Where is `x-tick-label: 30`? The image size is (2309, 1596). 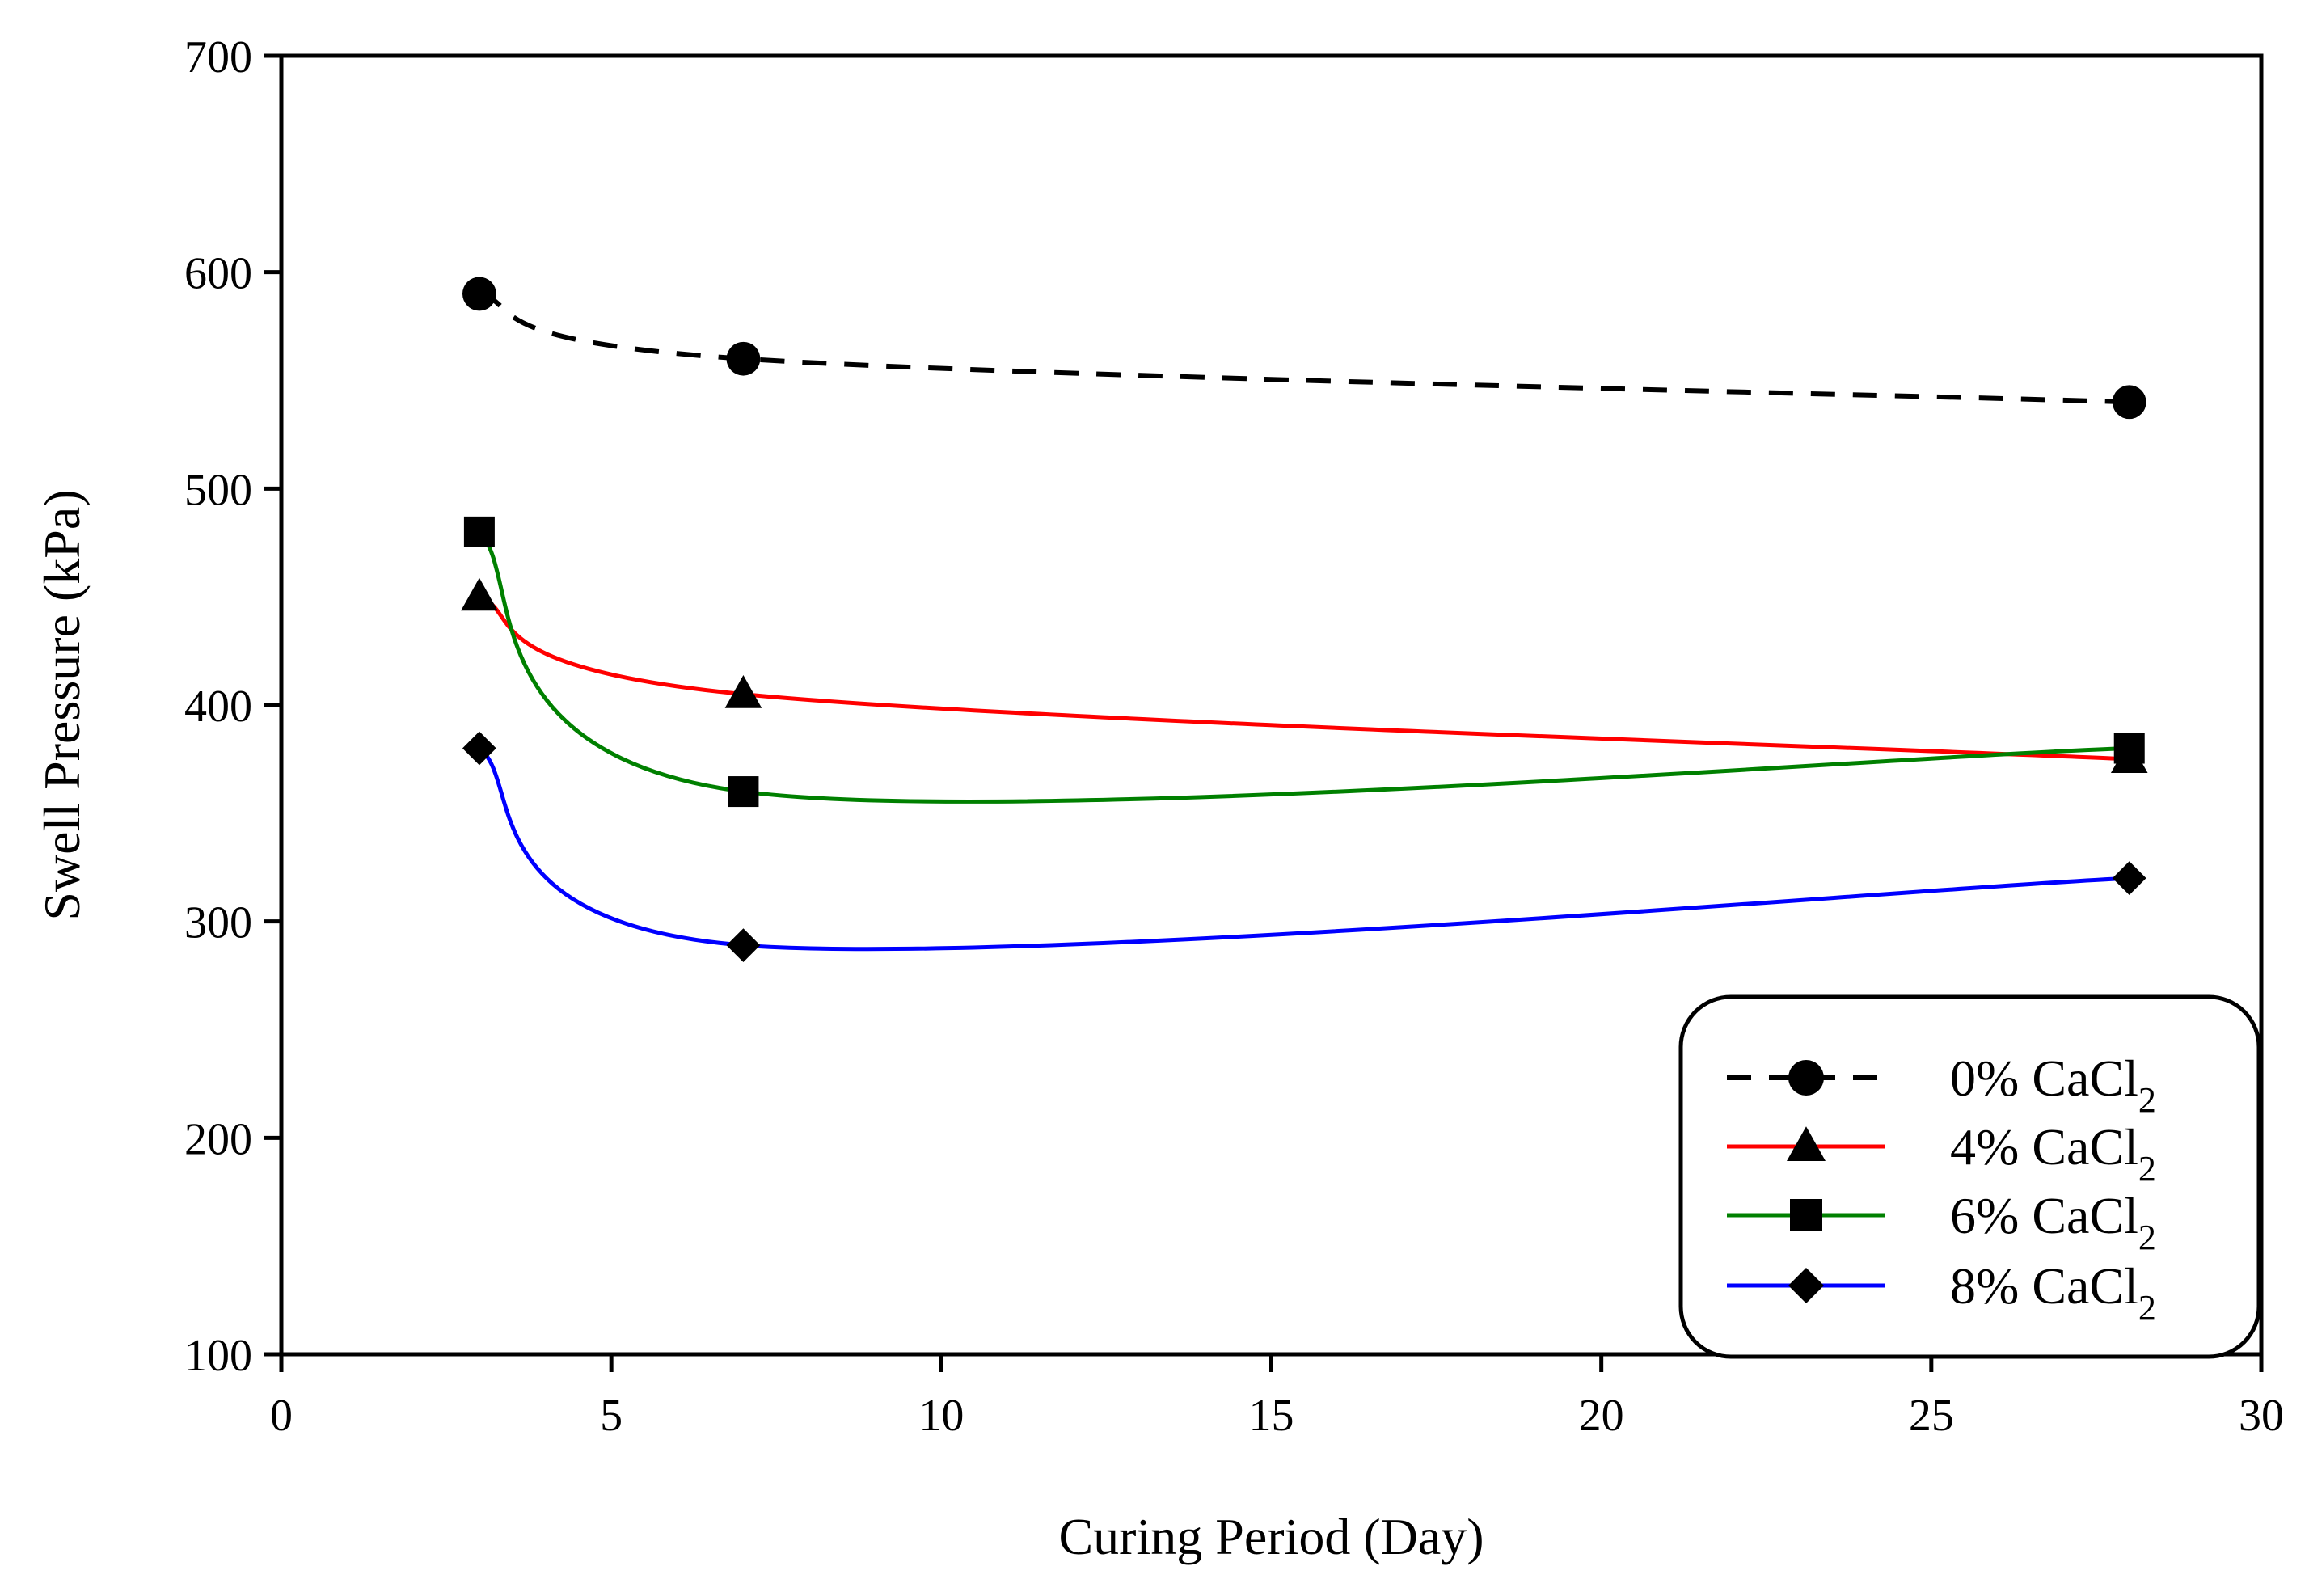
x-tick-label: 30 is located at coordinates (2261, 1416).